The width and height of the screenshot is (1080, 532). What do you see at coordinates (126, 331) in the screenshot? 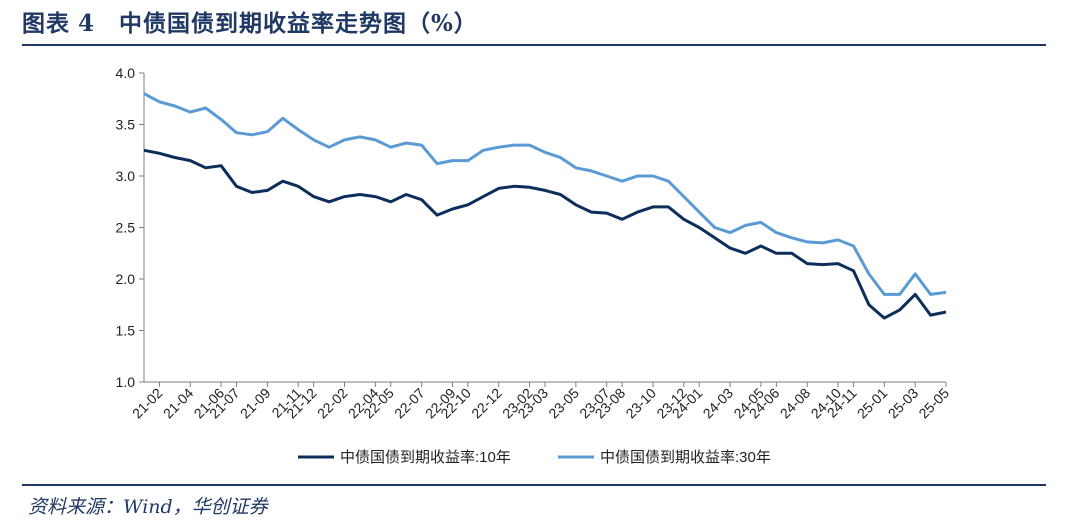
I see `y-tick-label: 1.5` at bounding box center [126, 331].